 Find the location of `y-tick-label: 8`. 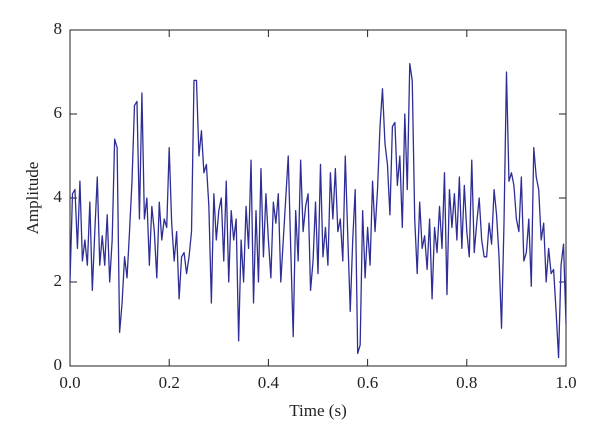

y-tick-label: 8 is located at coordinates (58, 28).